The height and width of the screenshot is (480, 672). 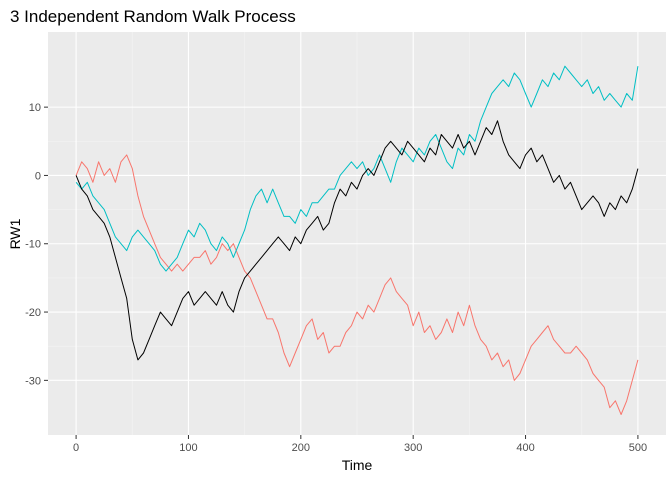 What do you see at coordinates (638, 448) in the screenshot?
I see `x-tick-label: 500` at bounding box center [638, 448].